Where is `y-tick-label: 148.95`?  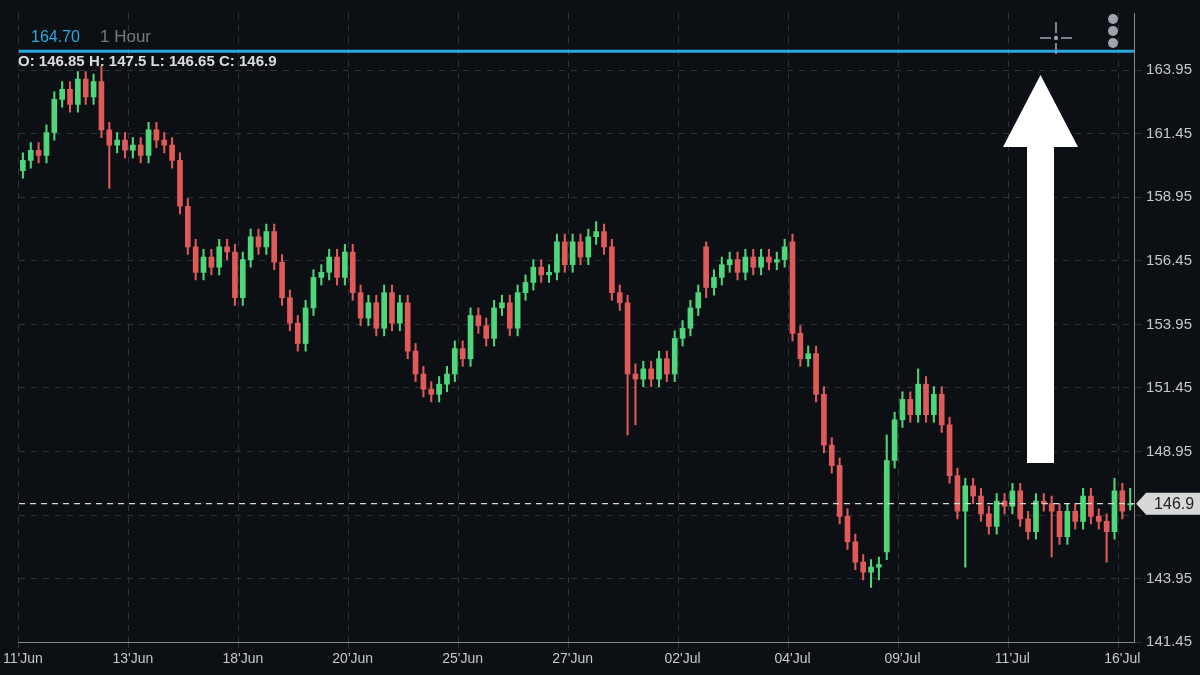 y-tick-label: 148.95 is located at coordinates (1169, 450).